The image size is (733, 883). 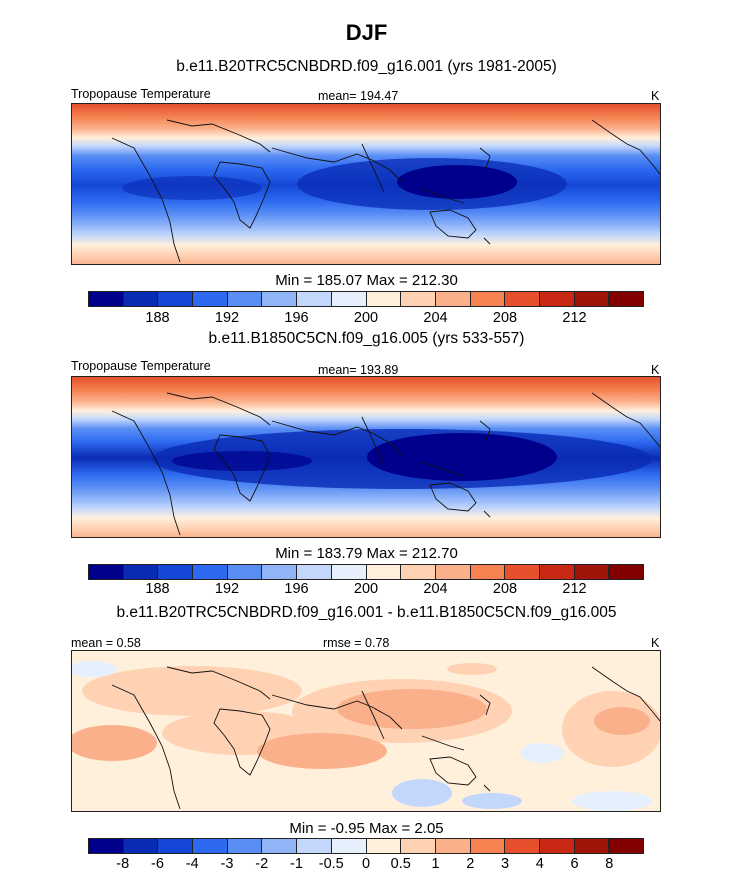 I want to click on panel2-units-label: K, so click(x=655, y=370).